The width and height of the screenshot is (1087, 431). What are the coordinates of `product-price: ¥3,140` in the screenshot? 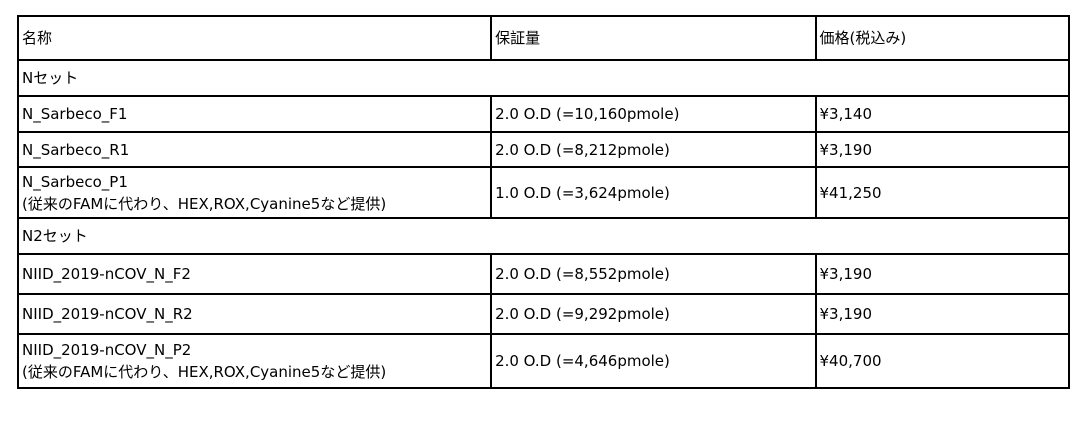 It's located at (942, 114).